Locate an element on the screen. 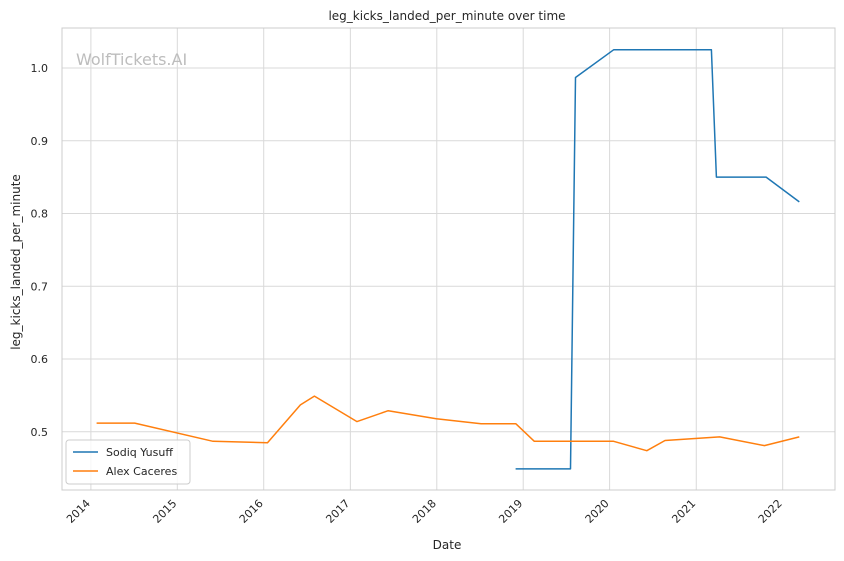  y-tick-label: 0.8 is located at coordinates (40, 214).